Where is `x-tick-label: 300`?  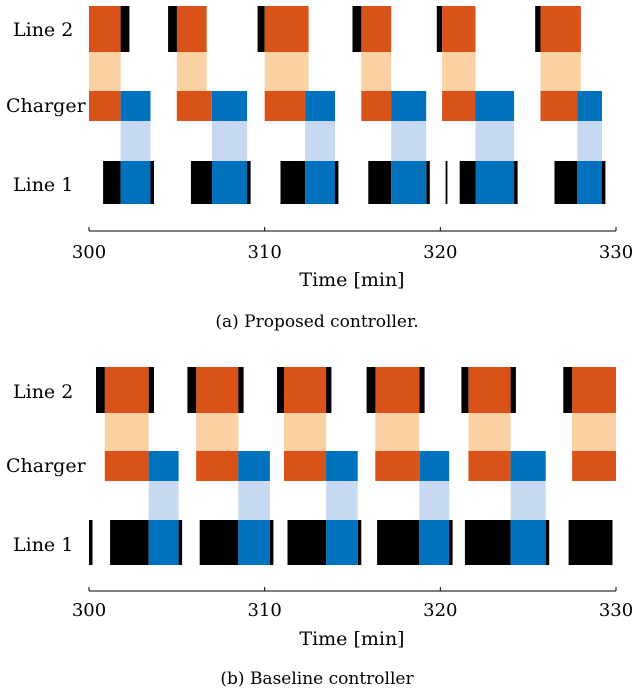 x-tick-label: 300 is located at coordinates (89, 610).